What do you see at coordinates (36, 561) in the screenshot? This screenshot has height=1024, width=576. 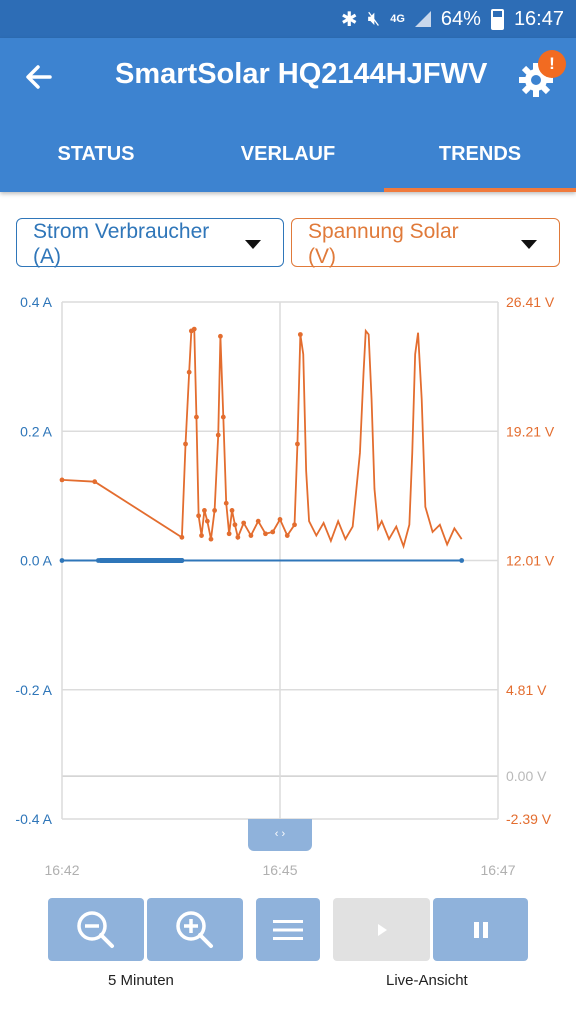 I see `y-left-tick-label: 0.0 A` at bounding box center [36, 561].